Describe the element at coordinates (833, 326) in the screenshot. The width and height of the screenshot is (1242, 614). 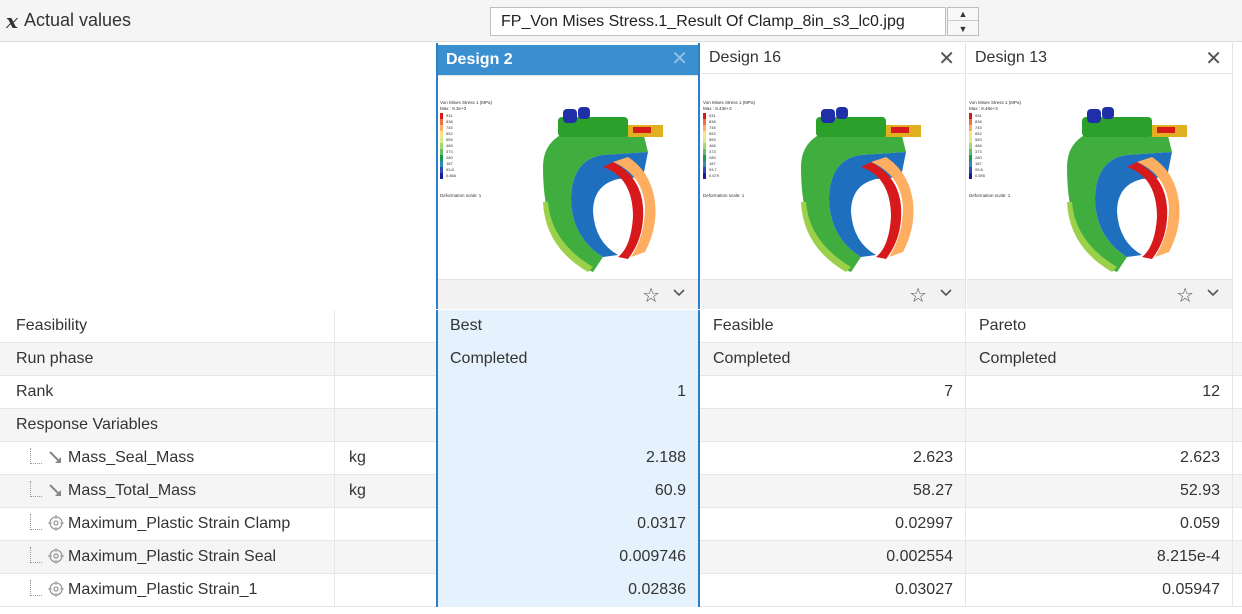
I see `value-cell: Feasible` at that location.